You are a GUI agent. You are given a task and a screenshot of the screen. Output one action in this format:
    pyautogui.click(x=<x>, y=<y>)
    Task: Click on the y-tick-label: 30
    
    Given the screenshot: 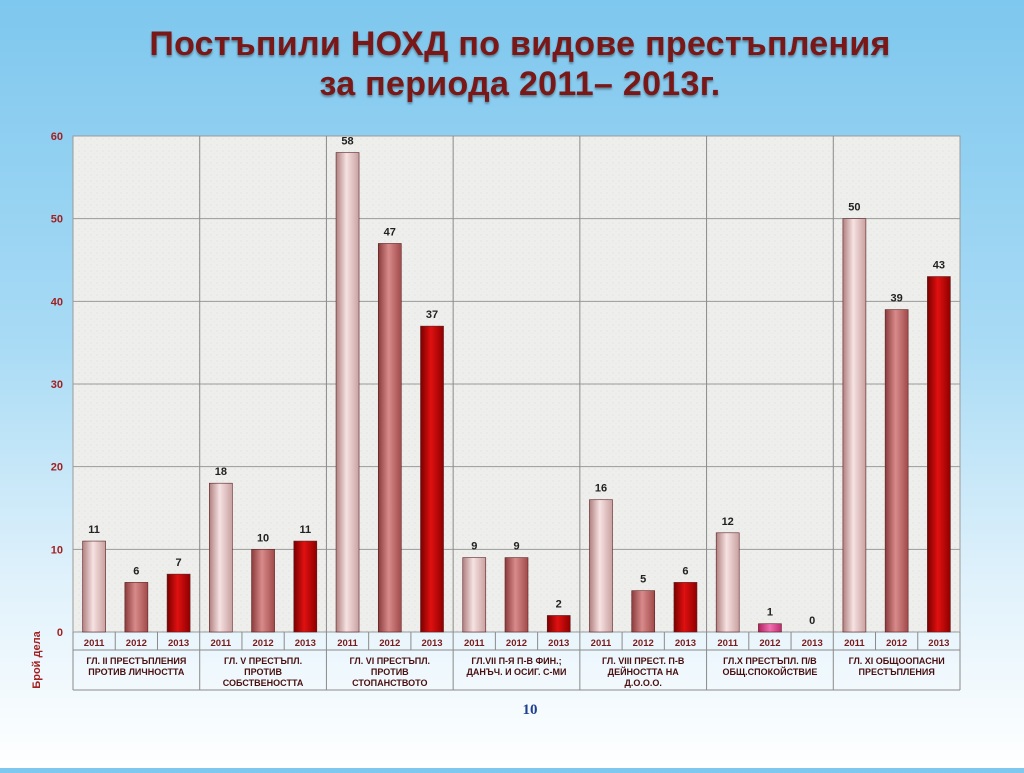 What is the action you would take?
    pyautogui.click(x=57, y=385)
    